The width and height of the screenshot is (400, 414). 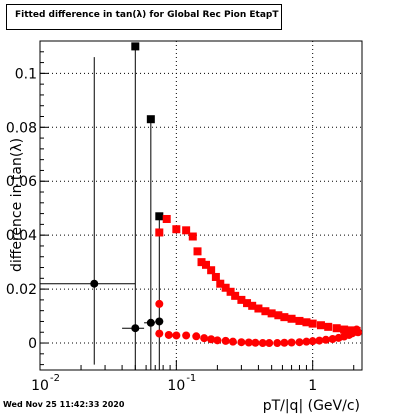 What do you see at coordinates (311, 406) in the screenshot?
I see `x-axis-label: pT/|q| (GeV/c)` at bounding box center [311, 406].